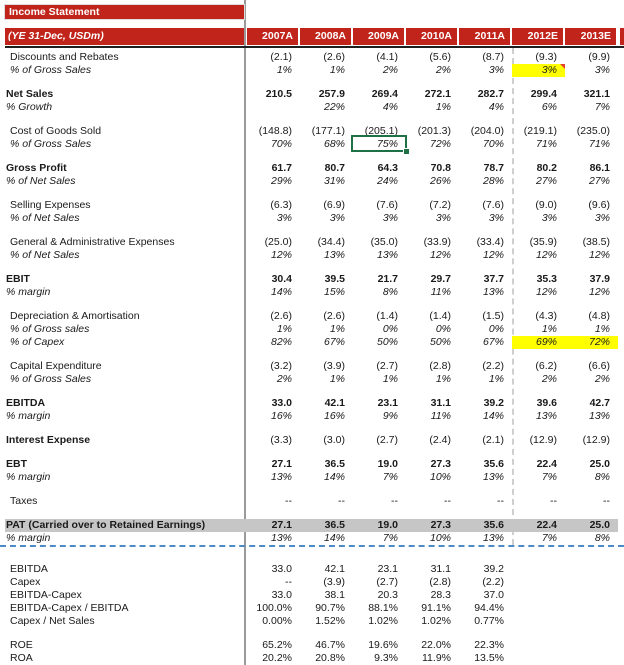 Image resolution: width=624 pixels, height=665 pixels. I want to click on cell: 67%, so click(334, 342).